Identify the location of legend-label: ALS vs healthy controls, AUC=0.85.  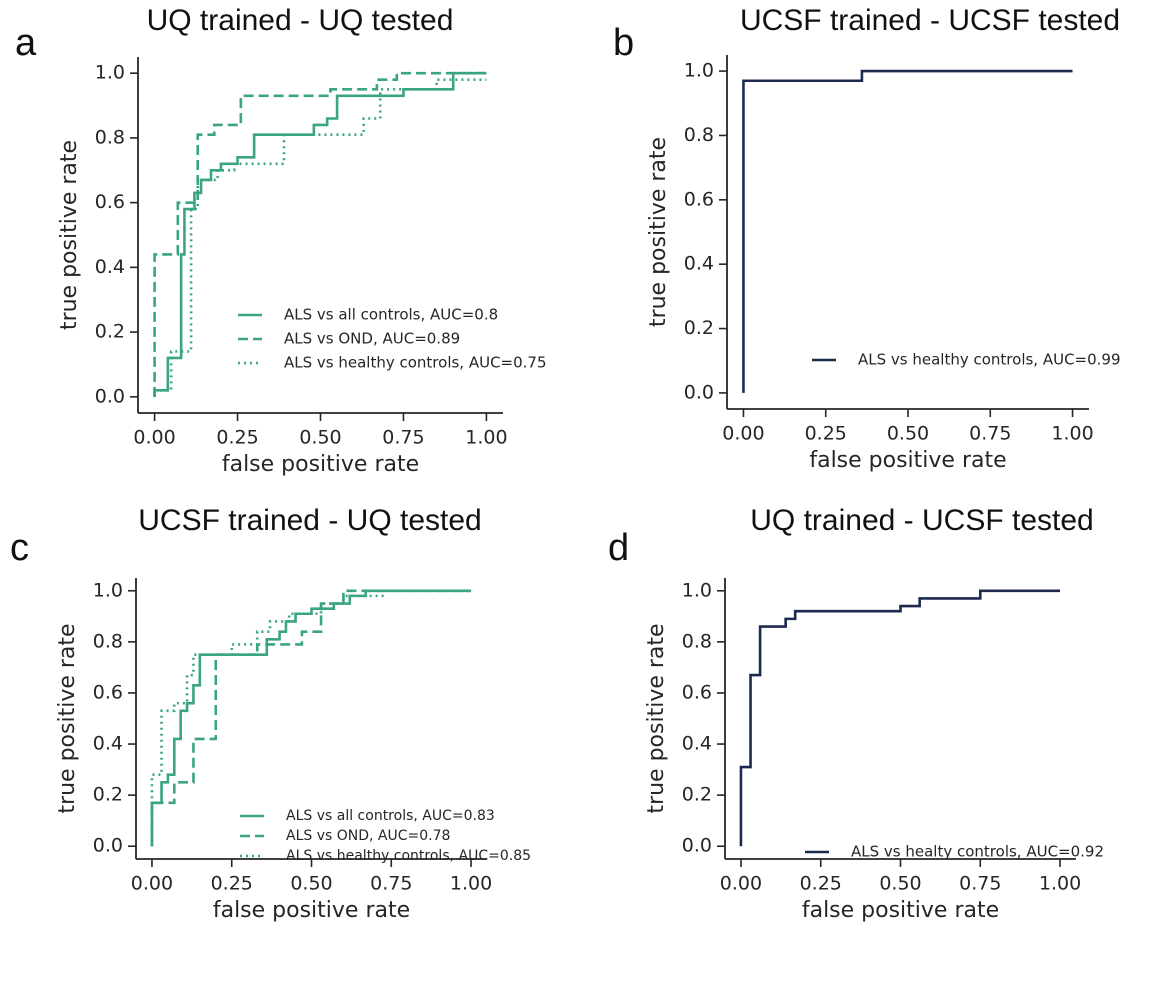
(408, 856).